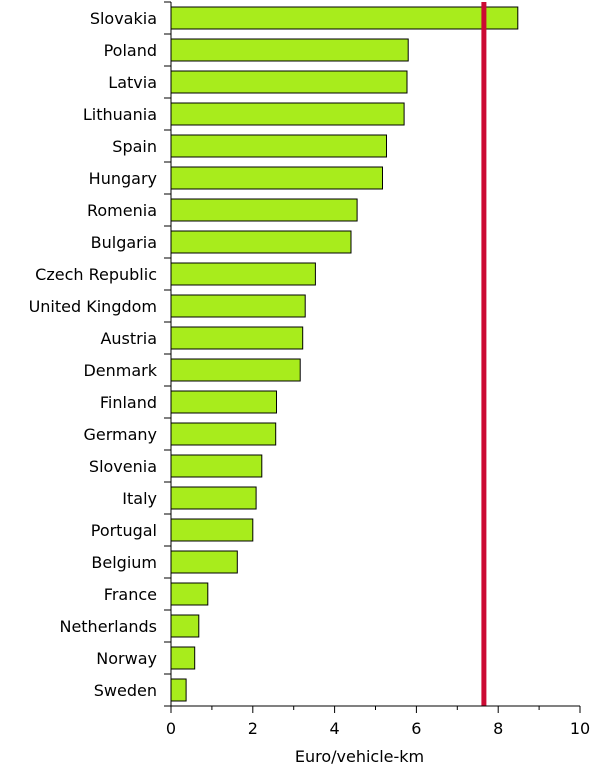 This screenshot has height=768, width=597. I want to click on bar-hungary, so click(276, 178).